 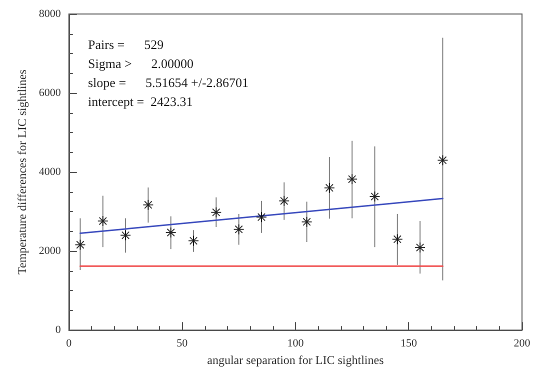 I want to click on y-tick-label: 4000, so click(x=50, y=172).